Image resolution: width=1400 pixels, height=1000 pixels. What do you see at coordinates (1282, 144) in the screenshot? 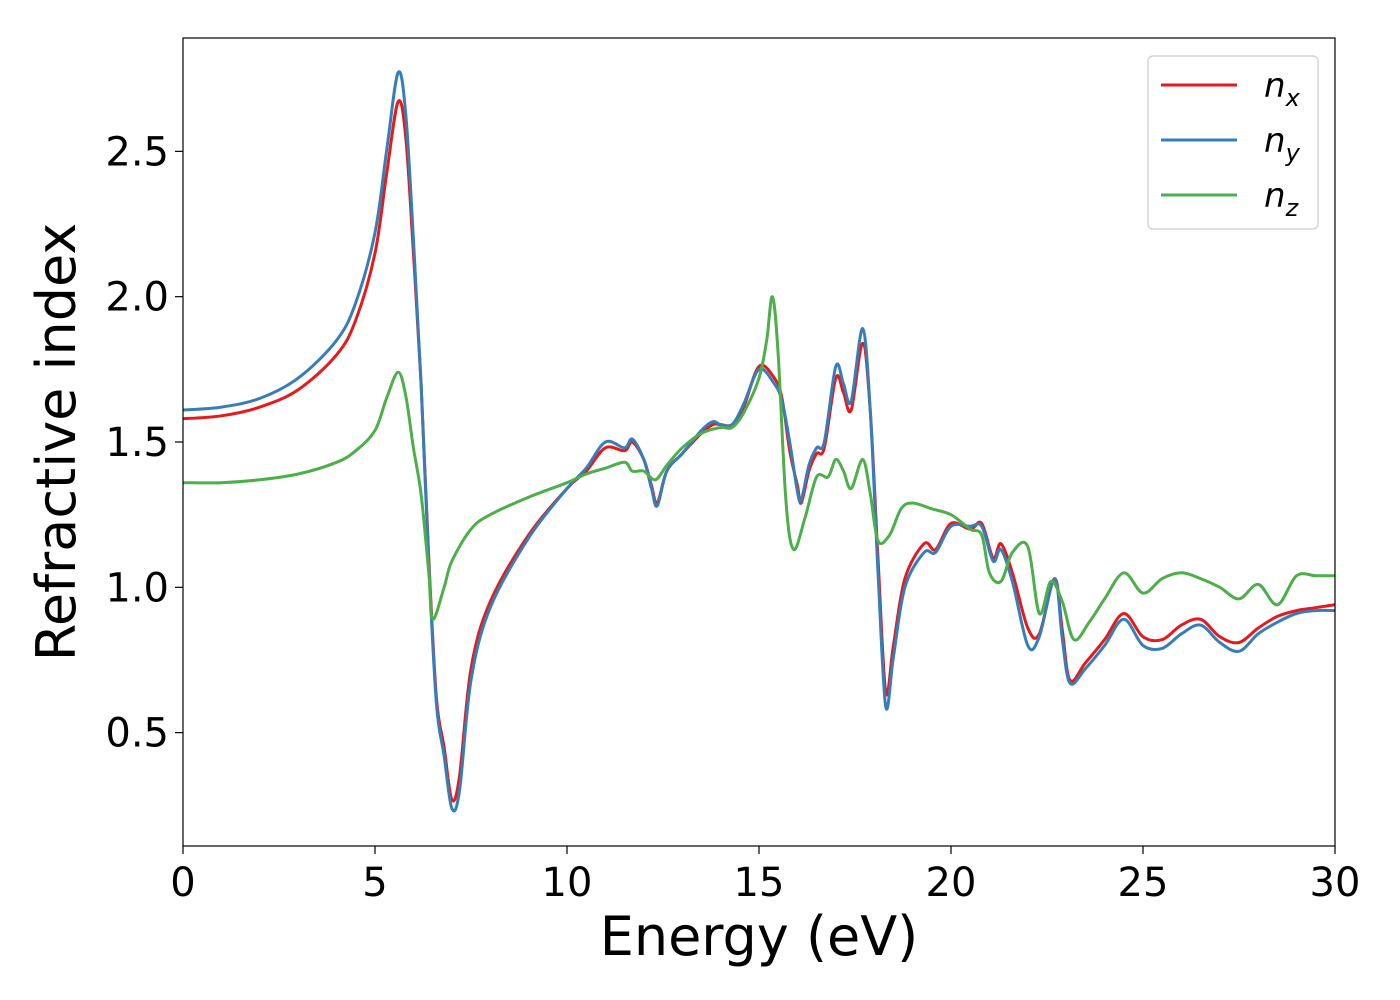
I see `legend-label-y: ny` at bounding box center [1282, 144].